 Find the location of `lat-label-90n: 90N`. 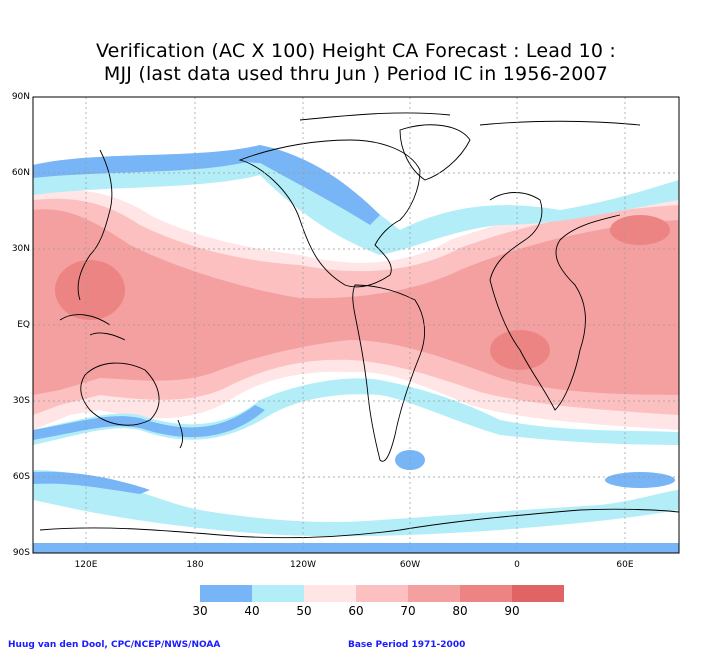

lat-label-90n: 90N is located at coordinates (20, 97).